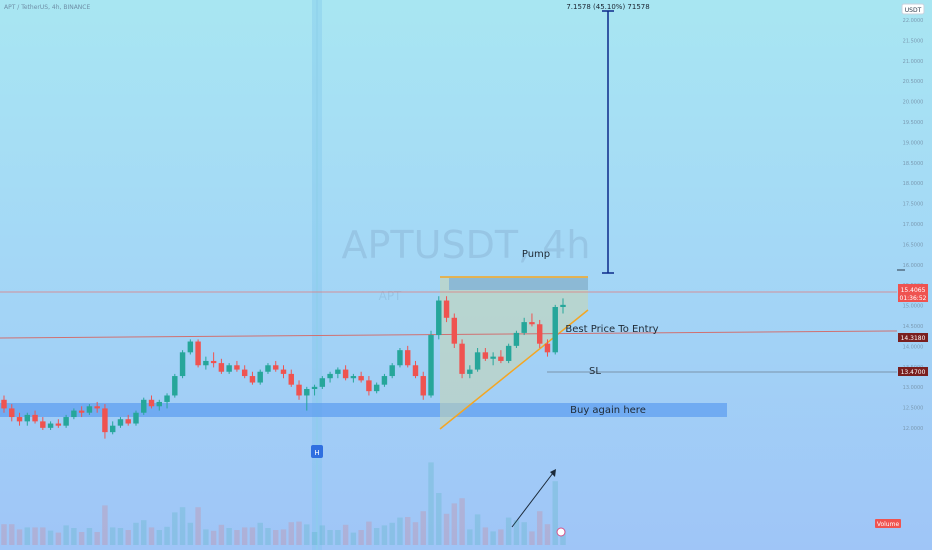 This screenshot has height=550, width=932. Describe the element at coordinates (913, 337) in the screenshot. I see `entry-price-tag` at that location.